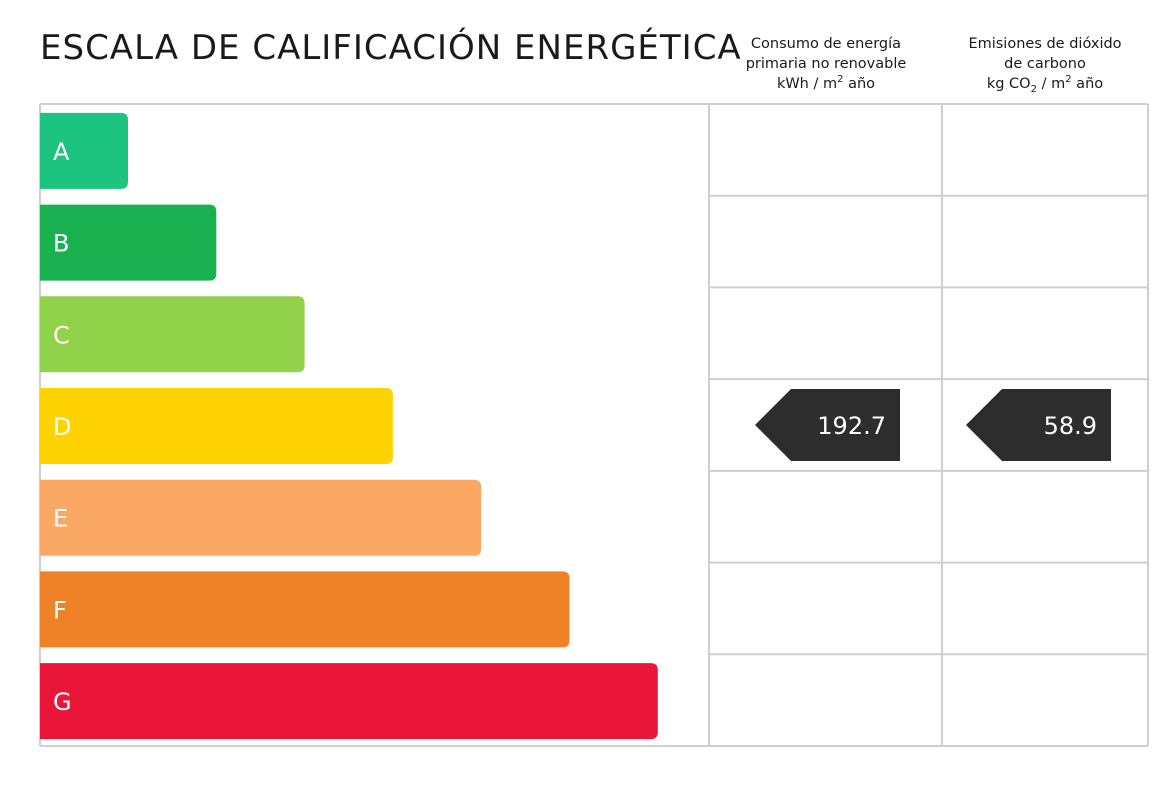 The width and height of the screenshot is (1170, 785). I want to click on rating-bar-c, so click(172, 334).